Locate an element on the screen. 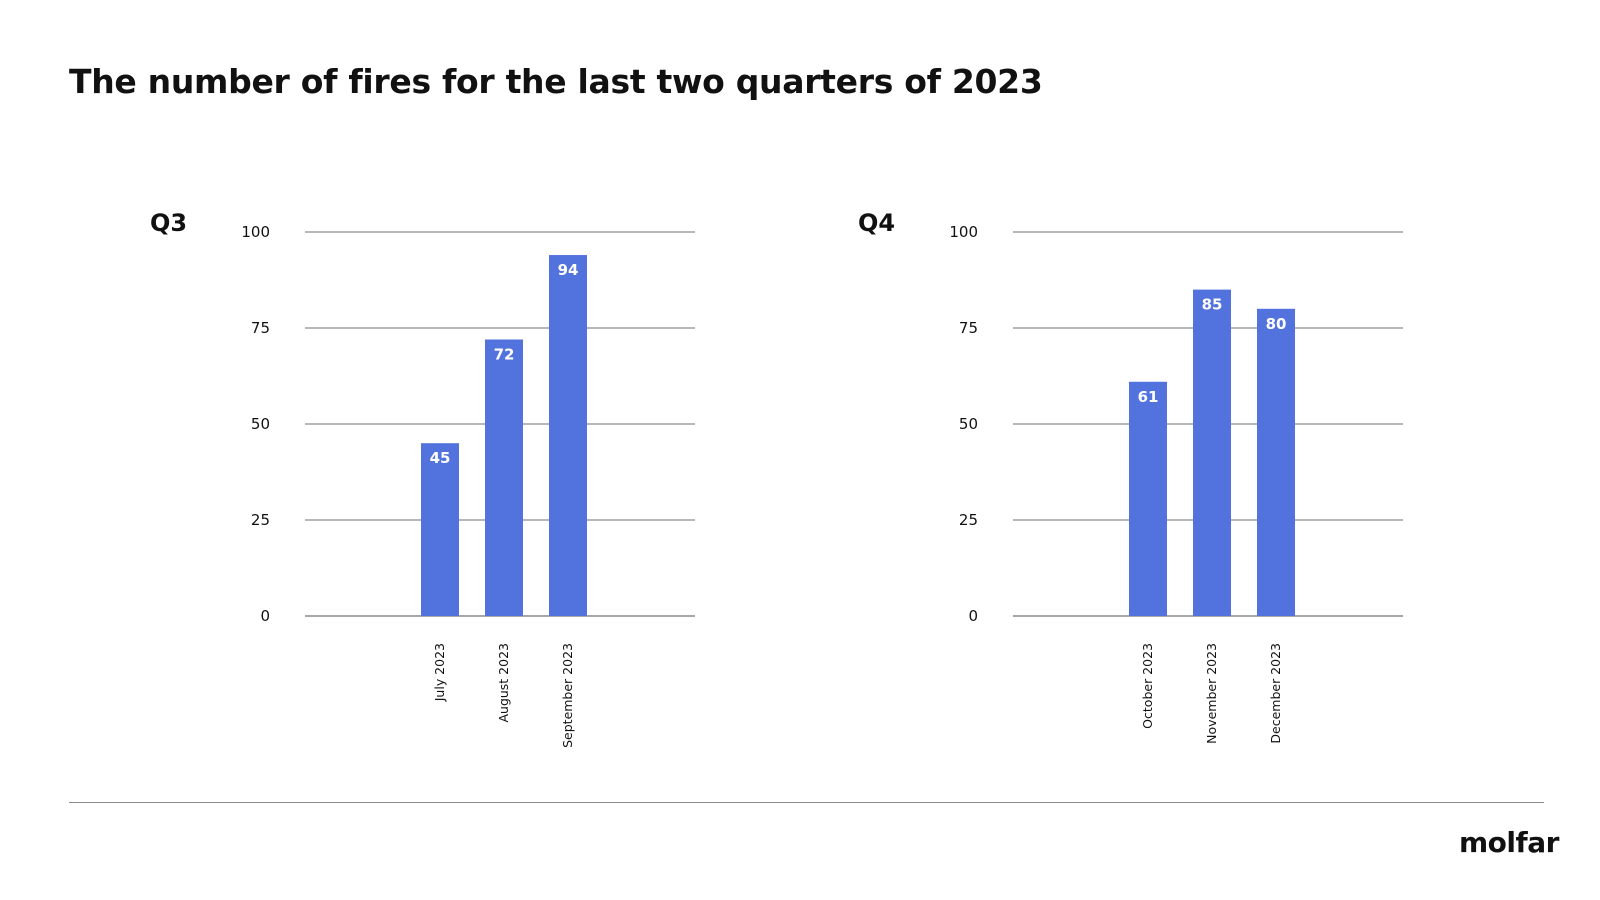 Image resolution: width=1600 pixels, height=900 pixels. q3-y-tick-label: 0 is located at coordinates (265, 616).